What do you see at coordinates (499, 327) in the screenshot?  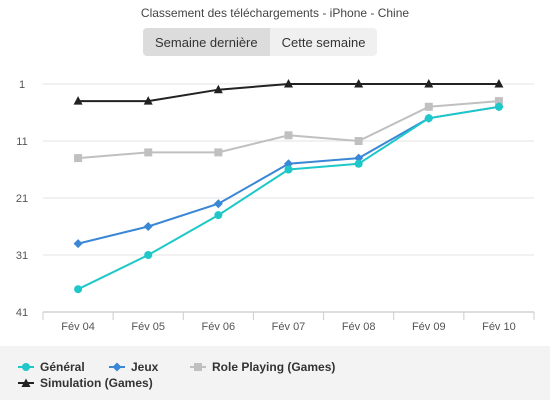 I see `x-tick-label: Fév 10` at bounding box center [499, 327].